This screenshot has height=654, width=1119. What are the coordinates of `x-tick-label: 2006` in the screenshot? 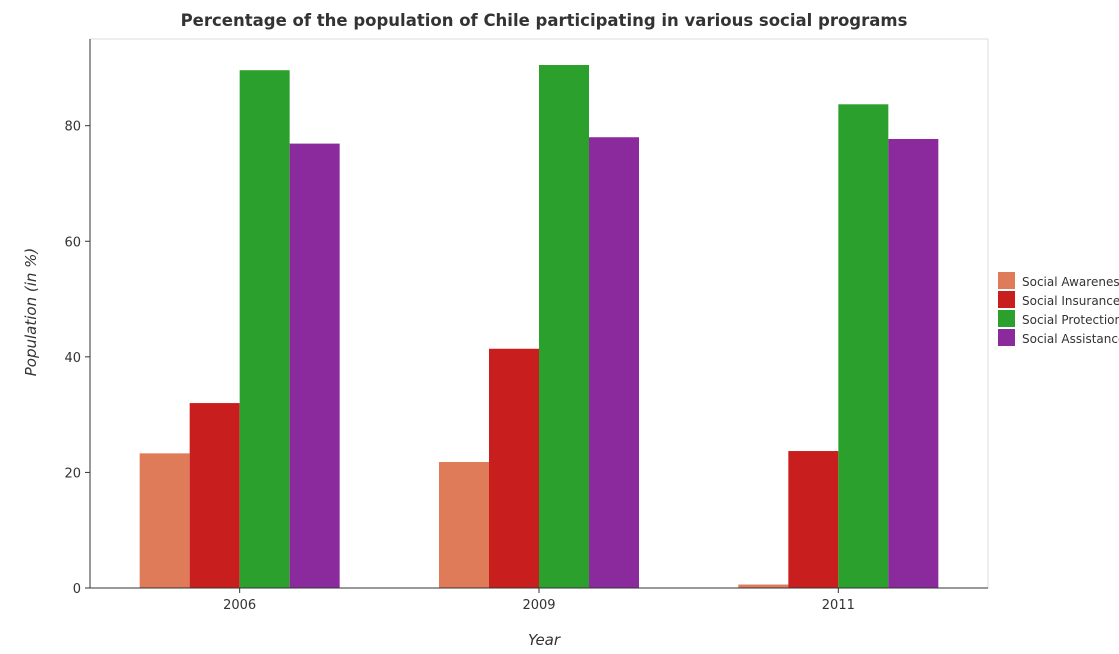 It's located at (239, 605).